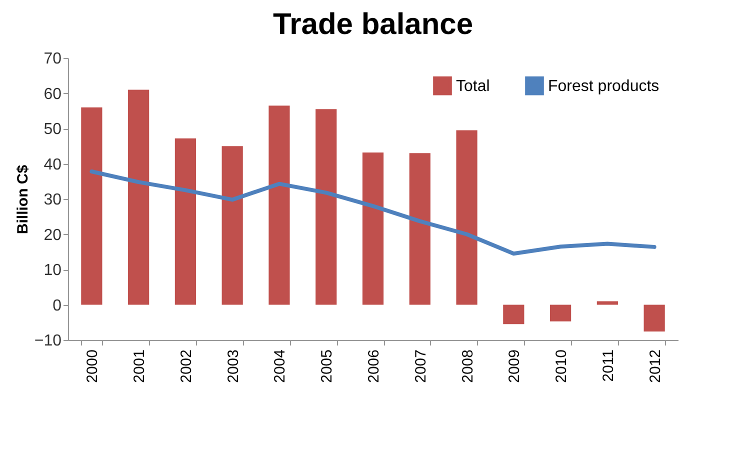 This screenshot has width=754, height=453. I want to click on y-tick-label: 30, so click(53, 200).